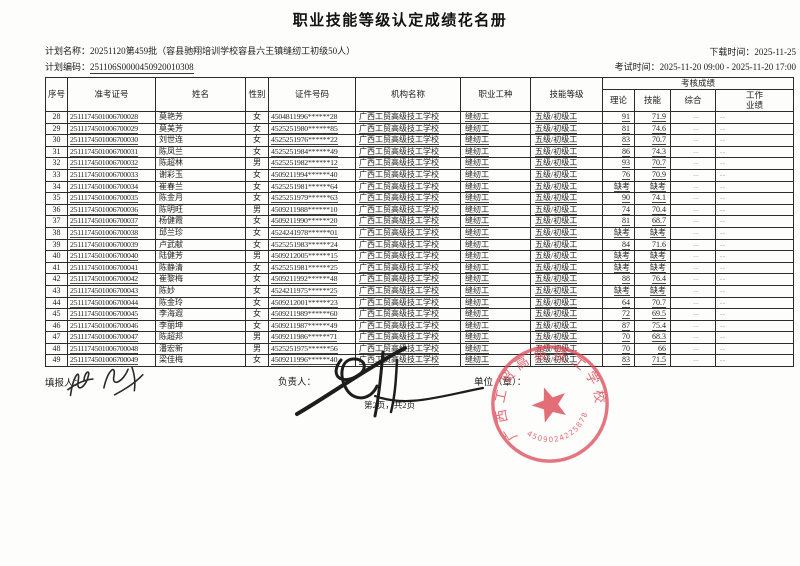  What do you see at coordinates (652, 361) in the screenshot?
I see `cell-skill-score: 71.5` at bounding box center [652, 361].